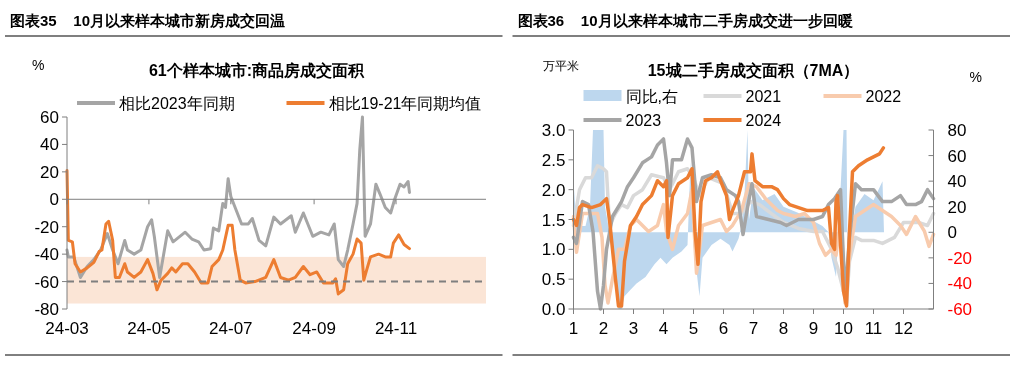 This screenshot has width=1015, height=392. What do you see at coordinates (553, 280) in the screenshot?
I see `y-tick-label: 0.5` at bounding box center [553, 280].